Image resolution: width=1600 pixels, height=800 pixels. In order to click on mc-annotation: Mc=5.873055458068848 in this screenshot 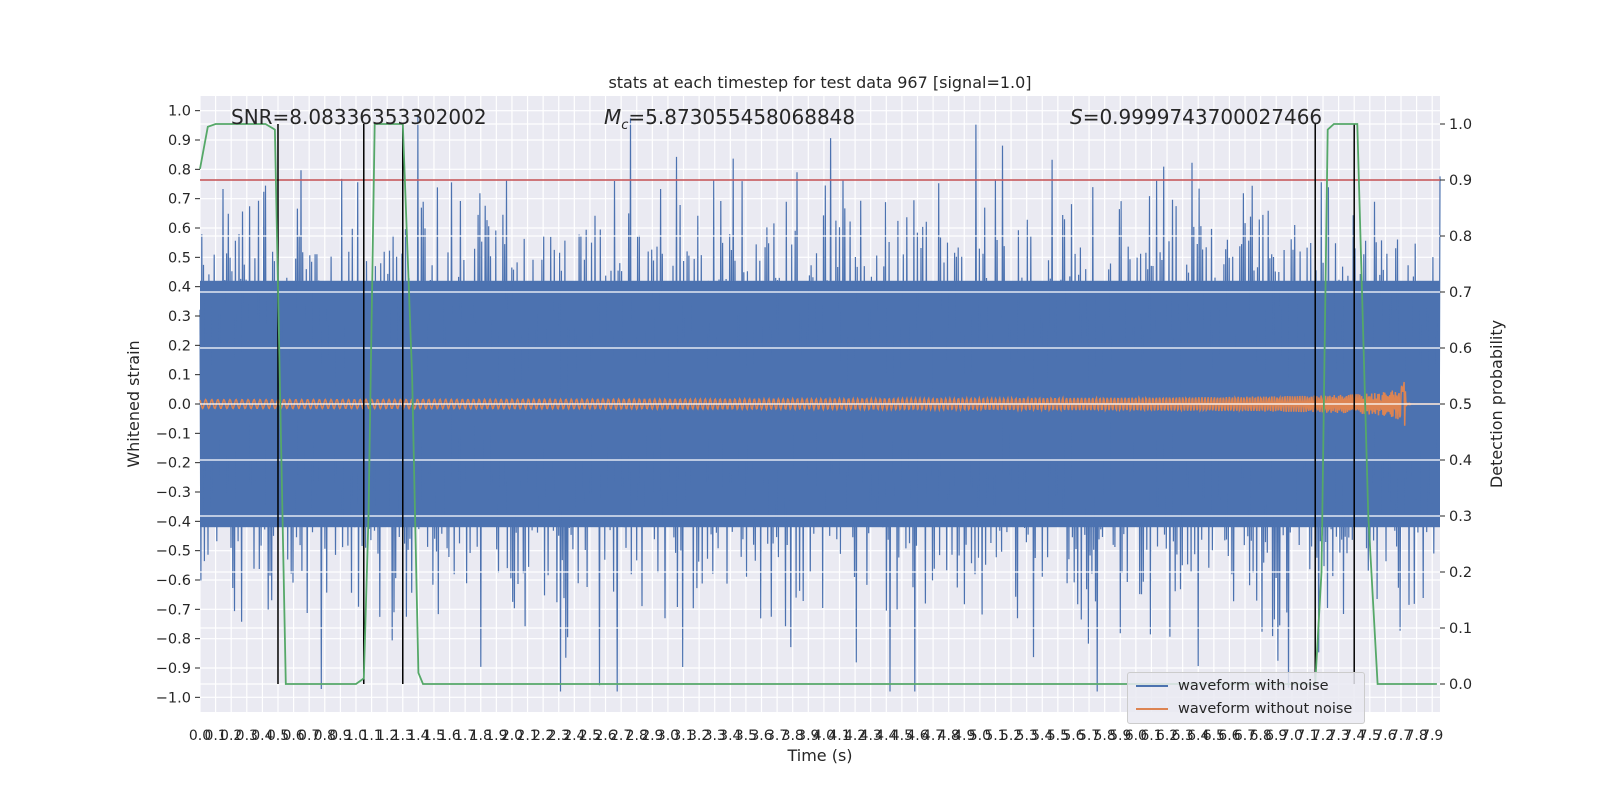, I will do `click(729, 119)`.